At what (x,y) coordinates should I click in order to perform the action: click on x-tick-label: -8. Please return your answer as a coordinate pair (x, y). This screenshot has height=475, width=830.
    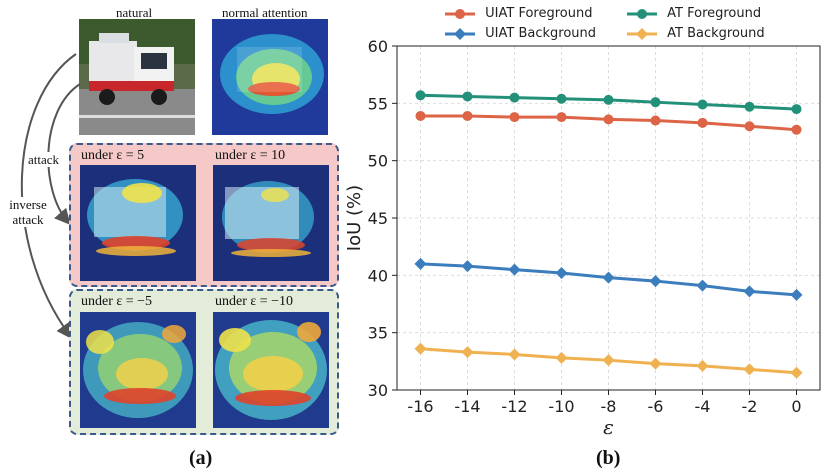
    Looking at the image, I should click on (609, 406).